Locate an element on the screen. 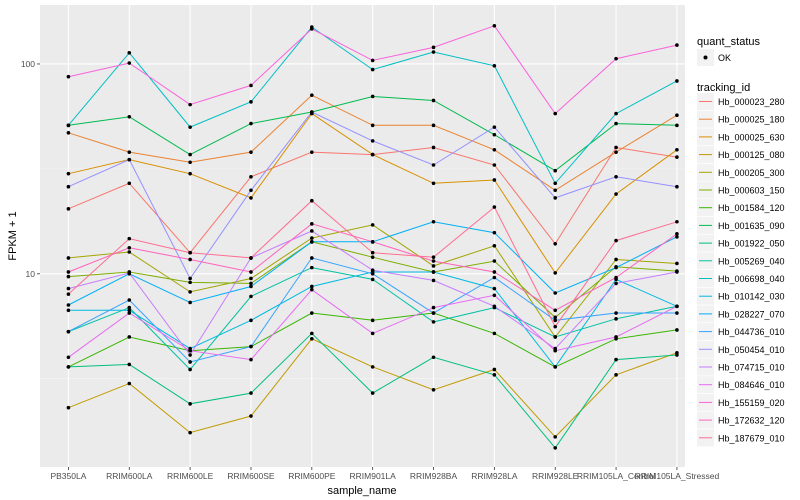 This screenshot has width=800, height=500. legend-label: Hb_000125_080 is located at coordinates (751, 155).